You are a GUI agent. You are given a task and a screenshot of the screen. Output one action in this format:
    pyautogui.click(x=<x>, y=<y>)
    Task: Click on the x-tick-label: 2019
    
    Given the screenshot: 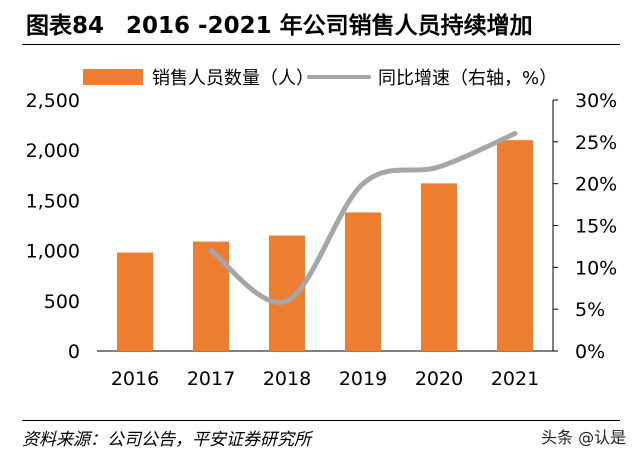 What is the action you would take?
    pyautogui.click(x=363, y=379)
    